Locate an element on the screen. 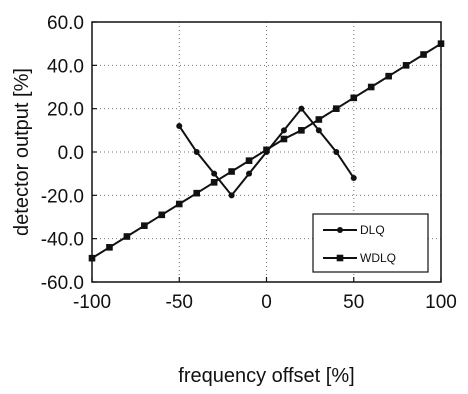 Image resolution: width=468 pixels, height=394 pixels. y-tick-label: 20.0 is located at coordinates (65, 110).